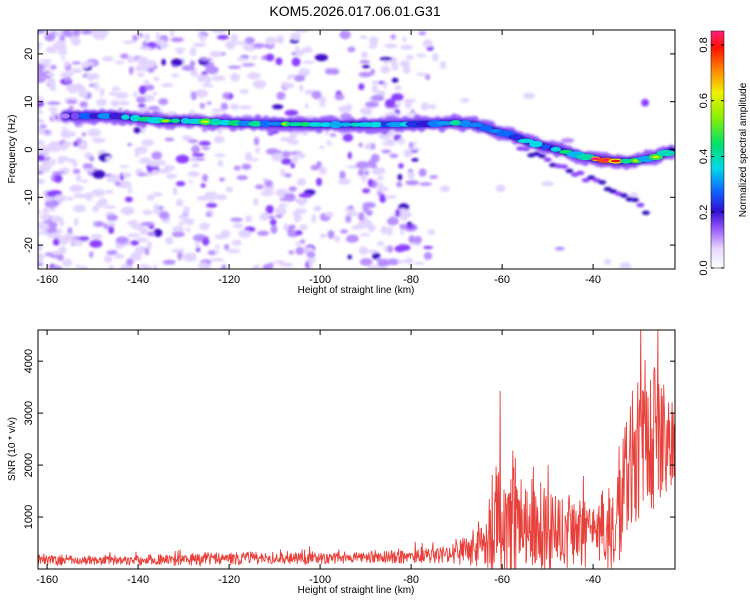 This screenshot has width=750, height=600. Describe the element at coordinates (502, 280) in the screenshot. I see `x-tick-label: -60` at that location.